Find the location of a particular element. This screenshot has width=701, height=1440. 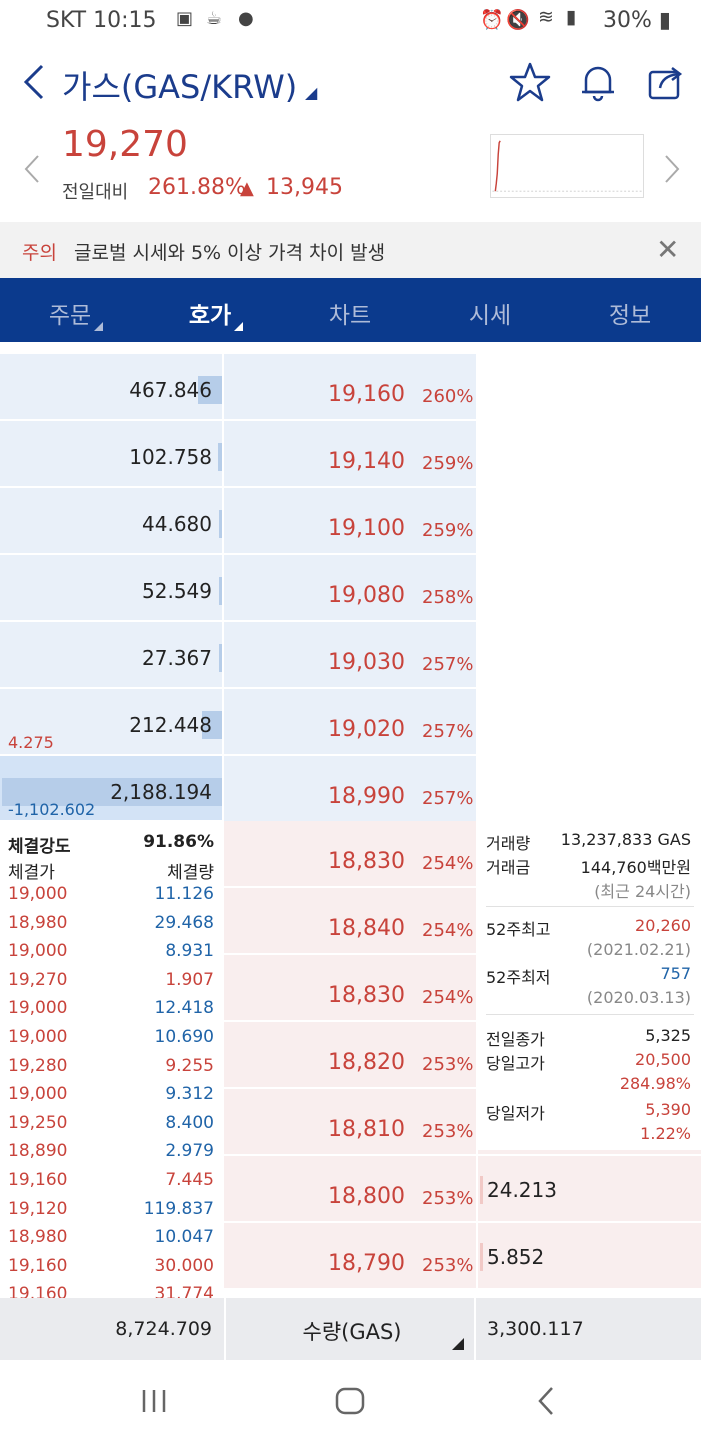

ask-price: 19,020 is located at coordinates (366, 729).